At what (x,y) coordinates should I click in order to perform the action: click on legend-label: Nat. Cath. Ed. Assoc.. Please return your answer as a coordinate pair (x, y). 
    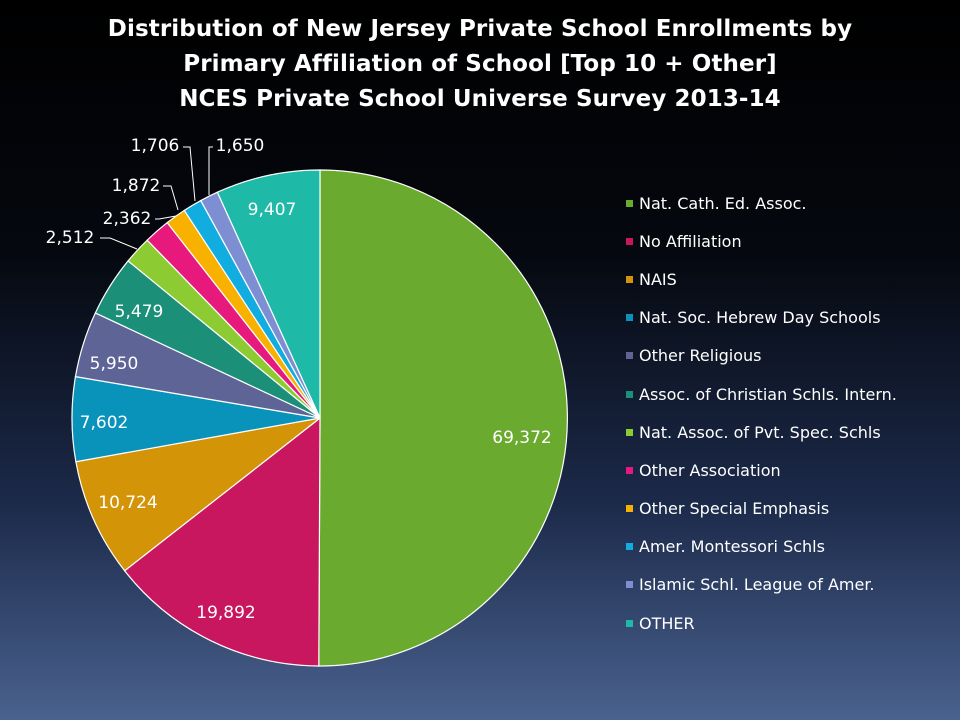
    Looking at the image, I should click on (723, 203).